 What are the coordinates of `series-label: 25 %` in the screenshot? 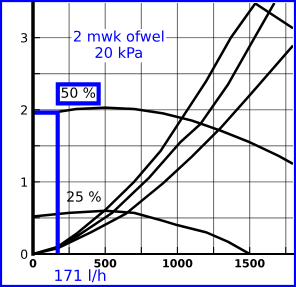 It's located at (84, 196).